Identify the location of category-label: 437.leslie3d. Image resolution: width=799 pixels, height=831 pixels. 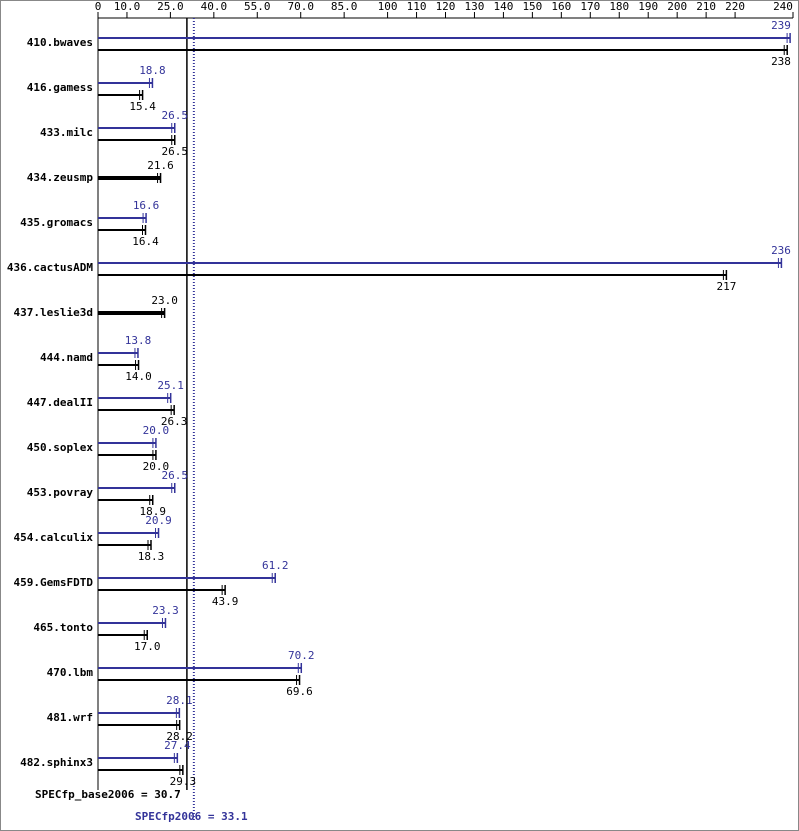
(53, 312).